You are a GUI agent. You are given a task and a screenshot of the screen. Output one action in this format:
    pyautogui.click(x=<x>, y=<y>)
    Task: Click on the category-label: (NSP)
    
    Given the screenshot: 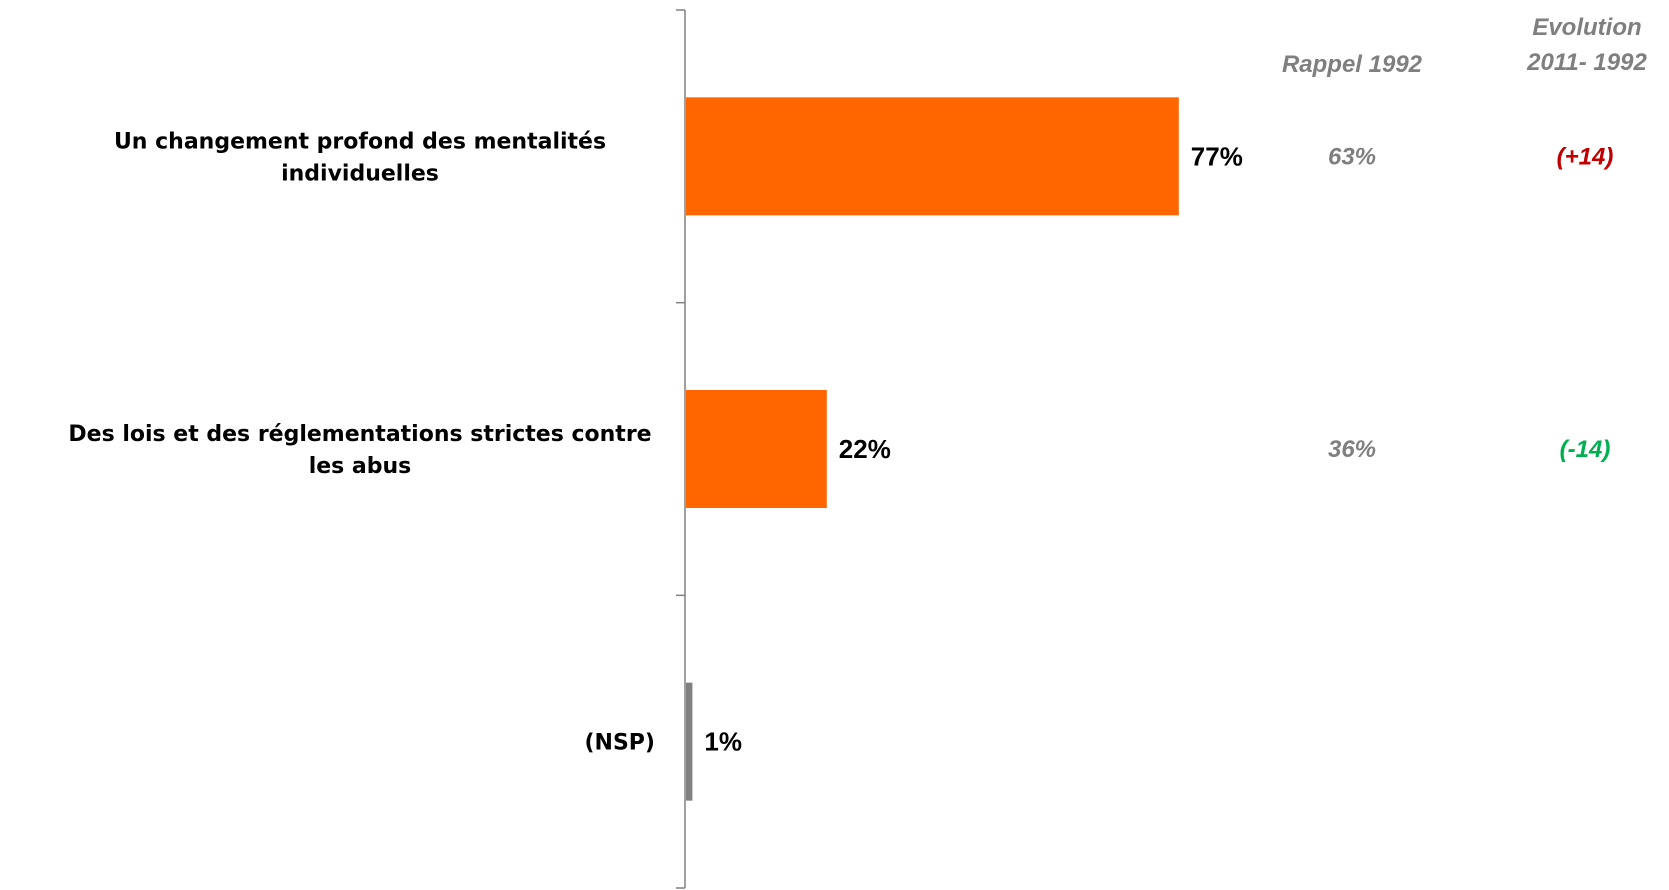 What is the action you would take?
    pyautogui.click(x=620, y=743)
    